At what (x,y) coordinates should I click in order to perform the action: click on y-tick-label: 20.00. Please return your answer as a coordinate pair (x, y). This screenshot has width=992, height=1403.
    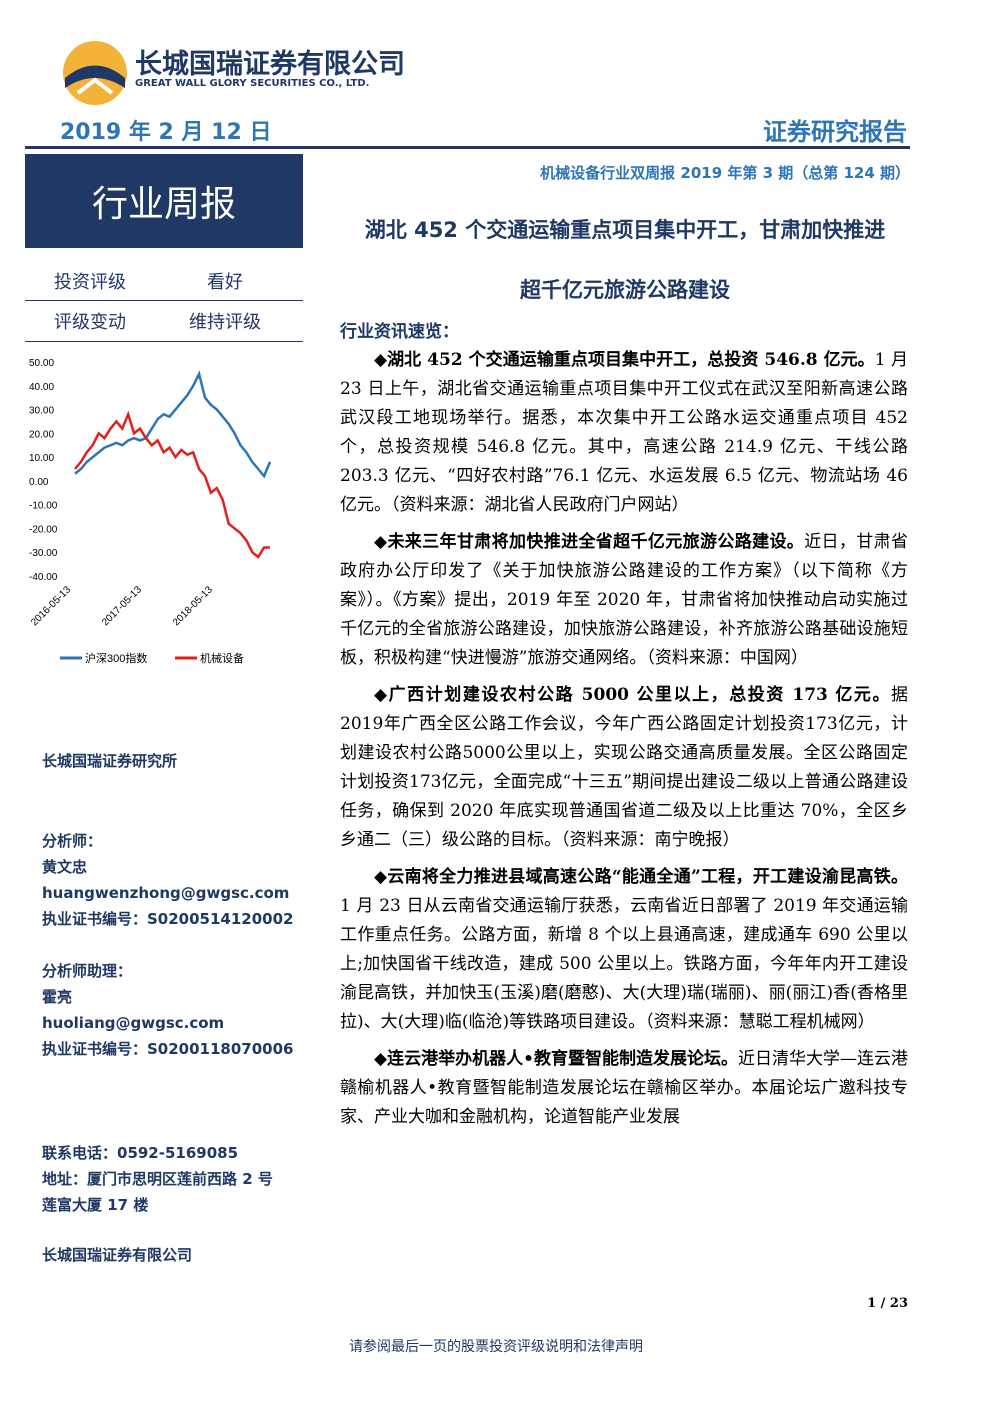
    Looking at the image, I should click on (41, 434).